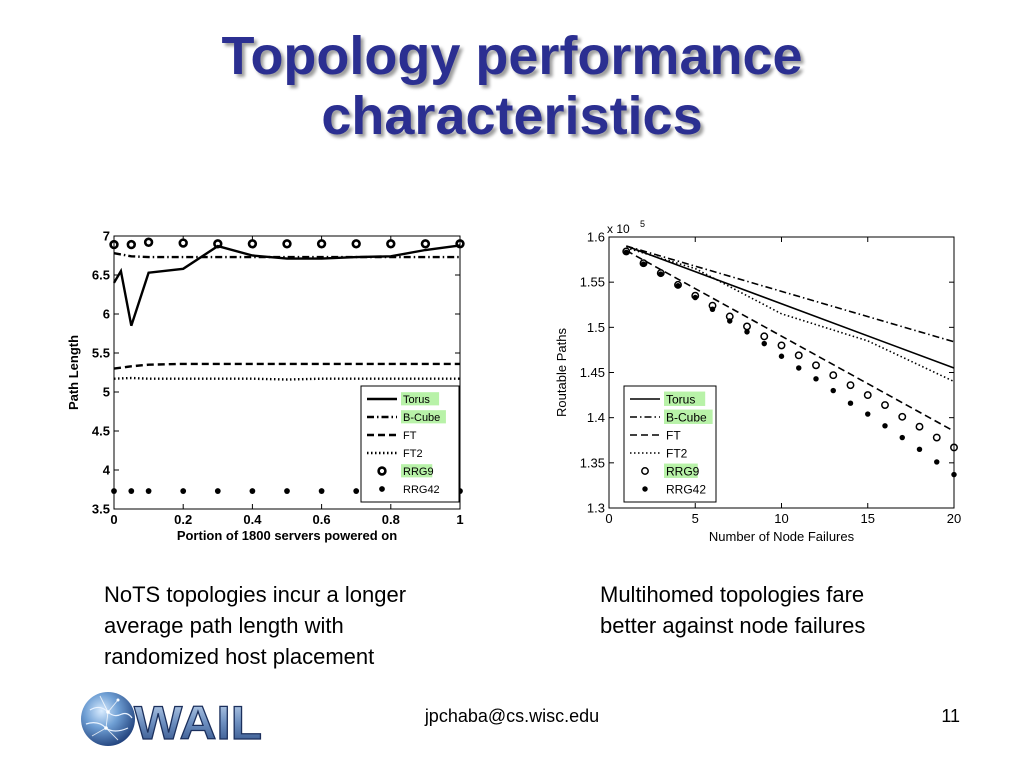  I want to click on x-axis-label: Portion of 1800 servers powered on, so click(287, 535).